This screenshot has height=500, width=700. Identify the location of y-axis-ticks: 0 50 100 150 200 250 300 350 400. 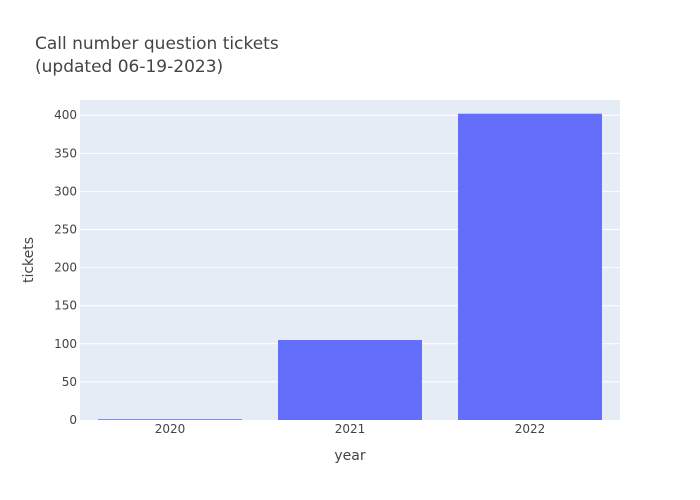
(65, 267).